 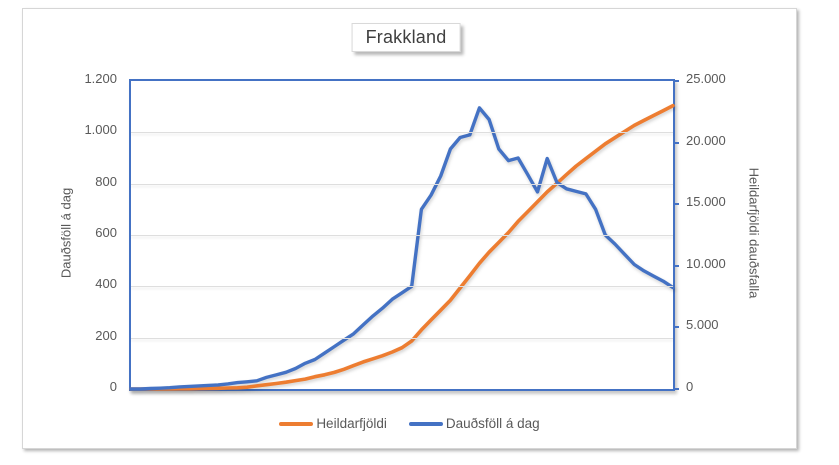 I want to click on legend: Heildarfjöldi Dauðsföll á dag, so click(x=409, y=423).